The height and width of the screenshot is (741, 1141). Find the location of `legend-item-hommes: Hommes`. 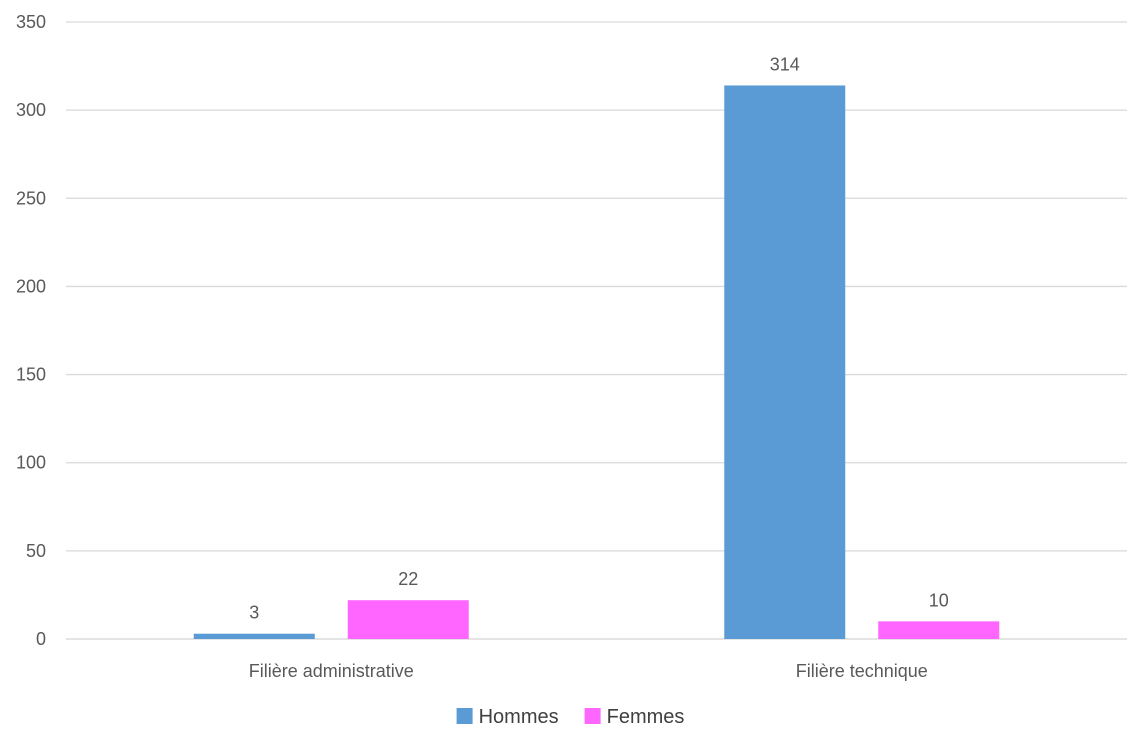

legend-item-hommes: Hommes is located at coordinates (507, 717).